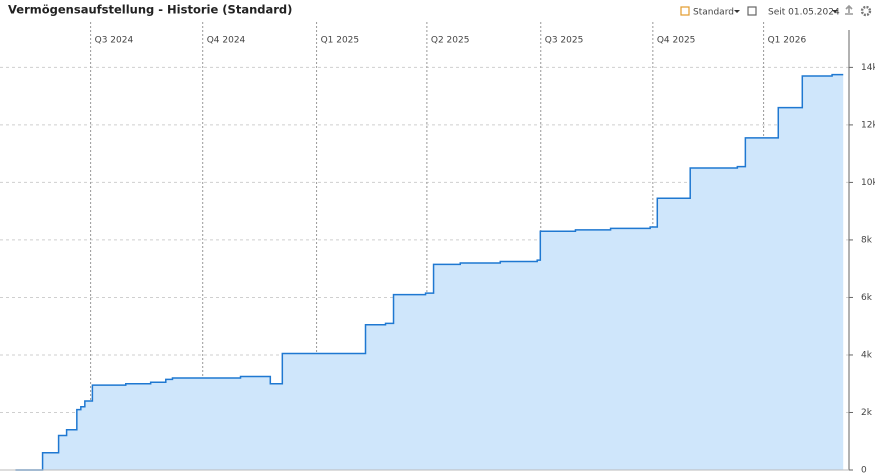  What do you see at coordinates (867, 413) in the screenshot?
I see `y-tick-label: 2k` at bounding box center [867, 413].